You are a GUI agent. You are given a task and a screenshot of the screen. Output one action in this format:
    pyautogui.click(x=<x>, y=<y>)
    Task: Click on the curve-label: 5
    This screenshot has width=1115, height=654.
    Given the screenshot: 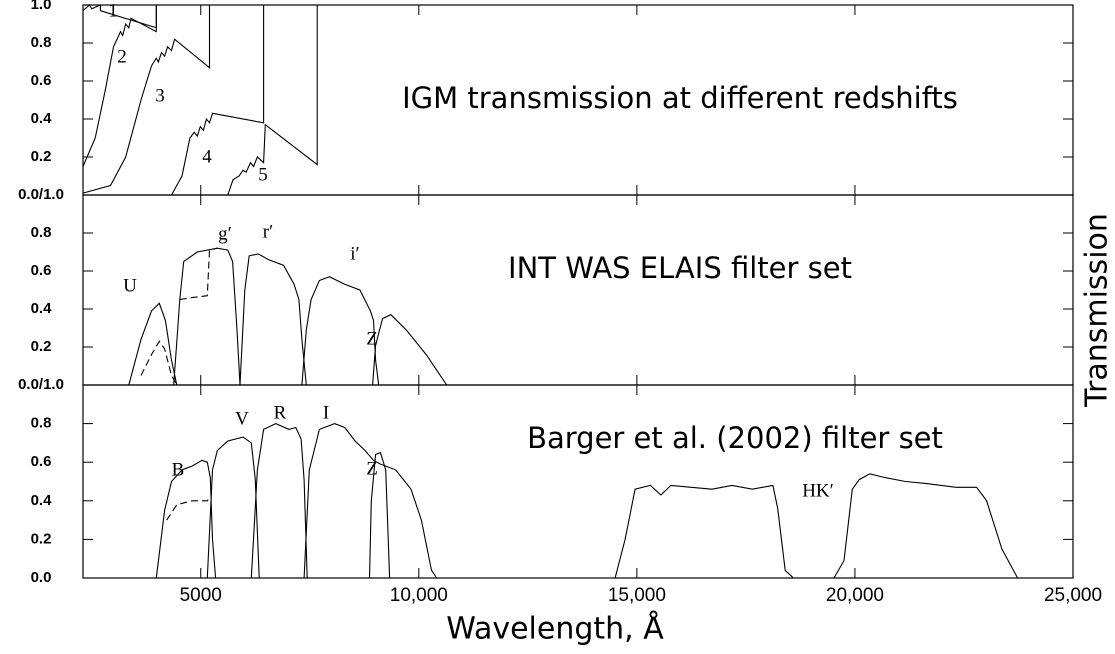 What is the action you would take?
    pyautogui.click(x=263, y=174)
    